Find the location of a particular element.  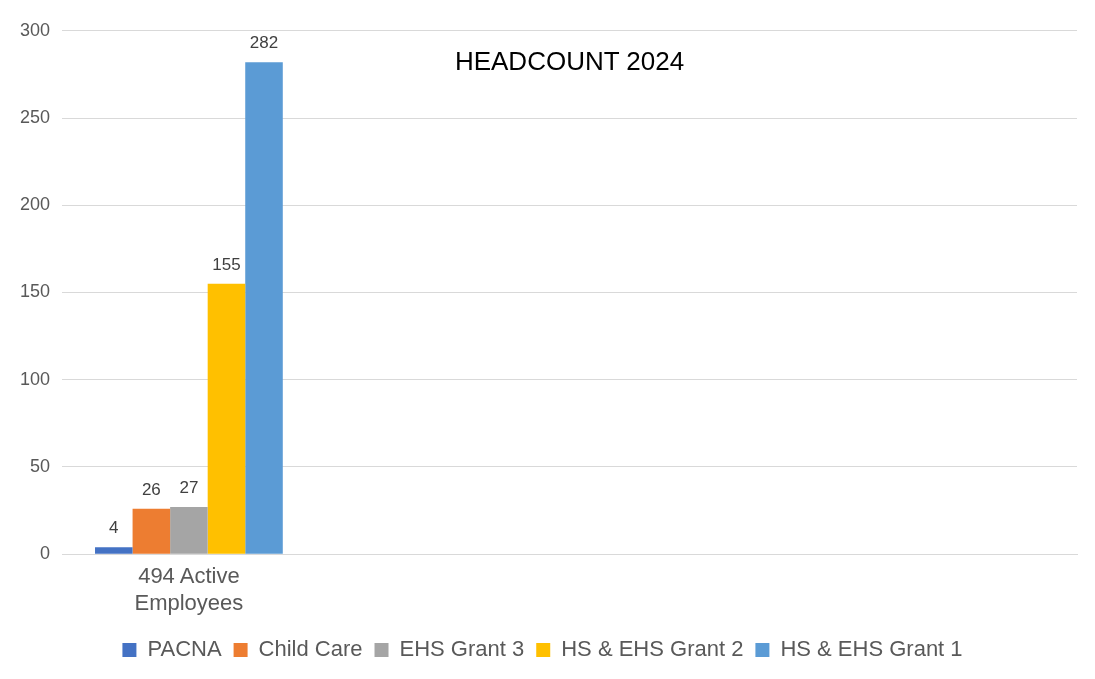

data-label: 4 is located at coordinates (114, 528).